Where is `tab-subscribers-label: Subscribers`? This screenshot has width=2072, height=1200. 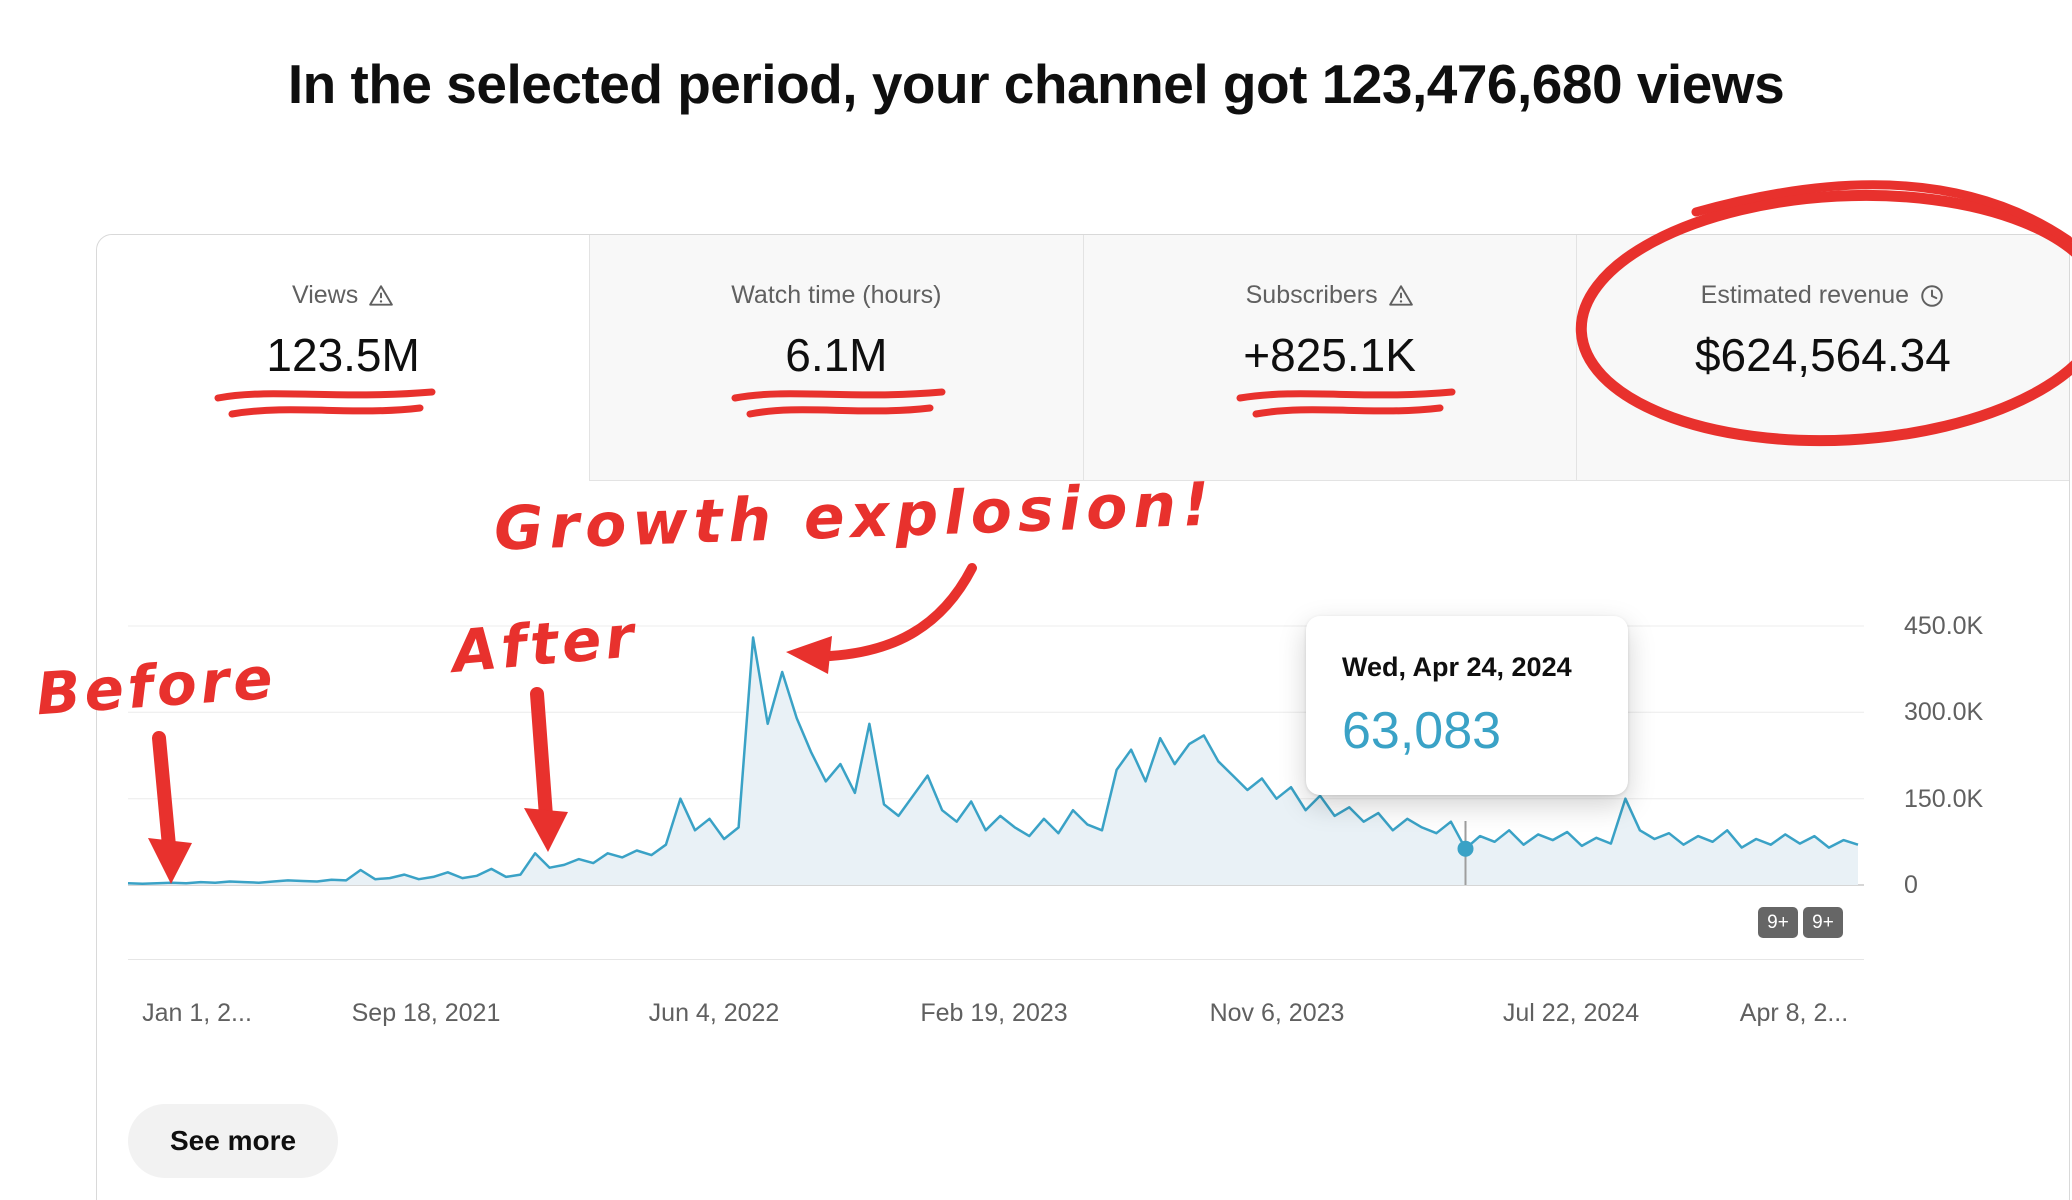
tab-subscribers-label: Subscribers is located at coordinates (1311, 295).